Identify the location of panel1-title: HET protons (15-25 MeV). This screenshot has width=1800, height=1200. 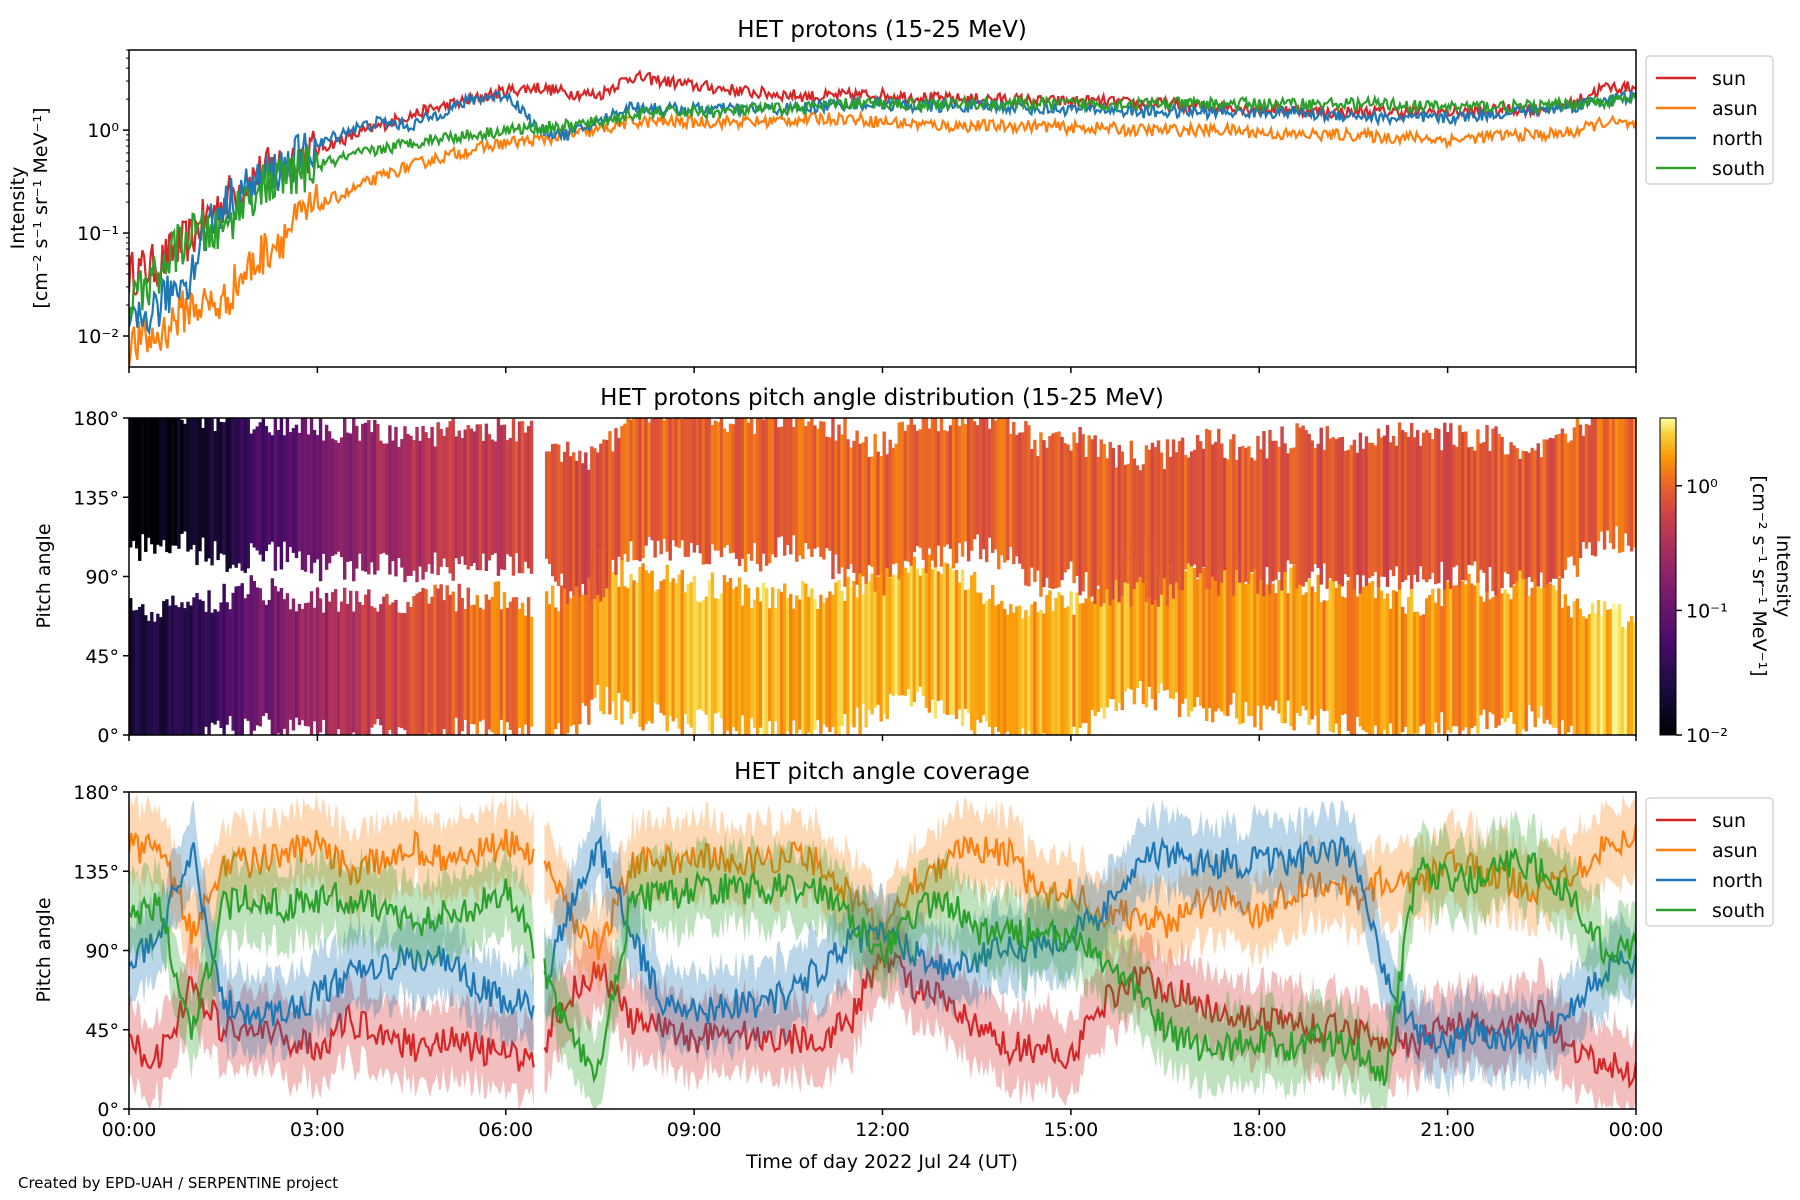
(882, 30).